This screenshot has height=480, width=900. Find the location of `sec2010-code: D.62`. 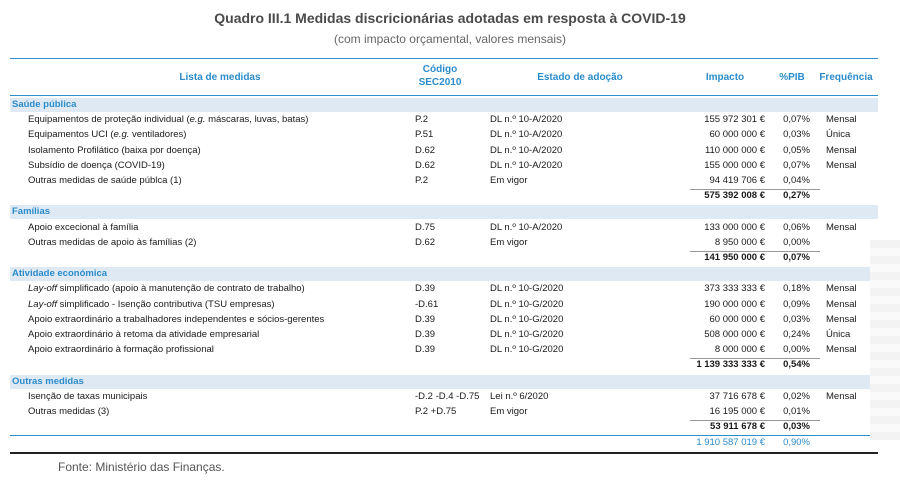

sec2010-code: D.62 is located at coordinates (425, 242).